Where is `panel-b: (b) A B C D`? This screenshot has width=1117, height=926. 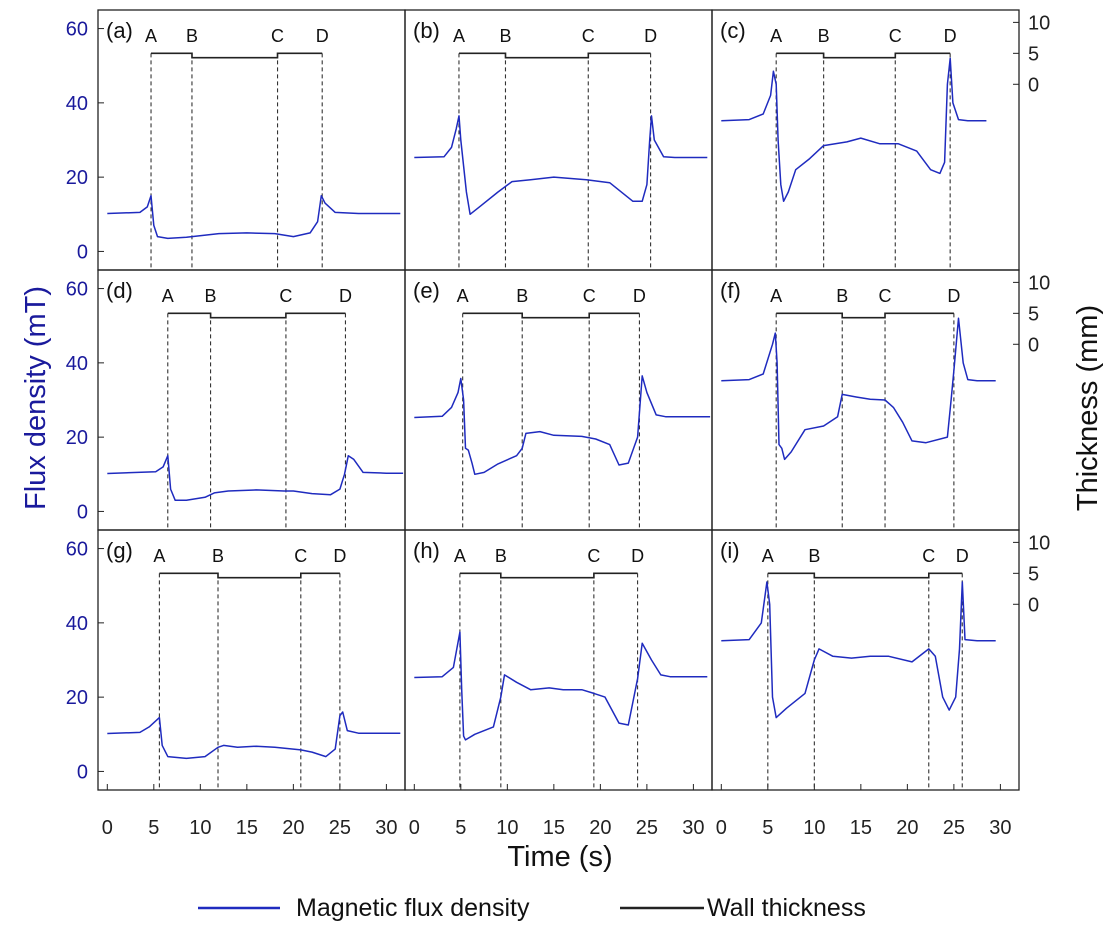 panel-b: (b) A B C D is located at coordinates (558, 140).